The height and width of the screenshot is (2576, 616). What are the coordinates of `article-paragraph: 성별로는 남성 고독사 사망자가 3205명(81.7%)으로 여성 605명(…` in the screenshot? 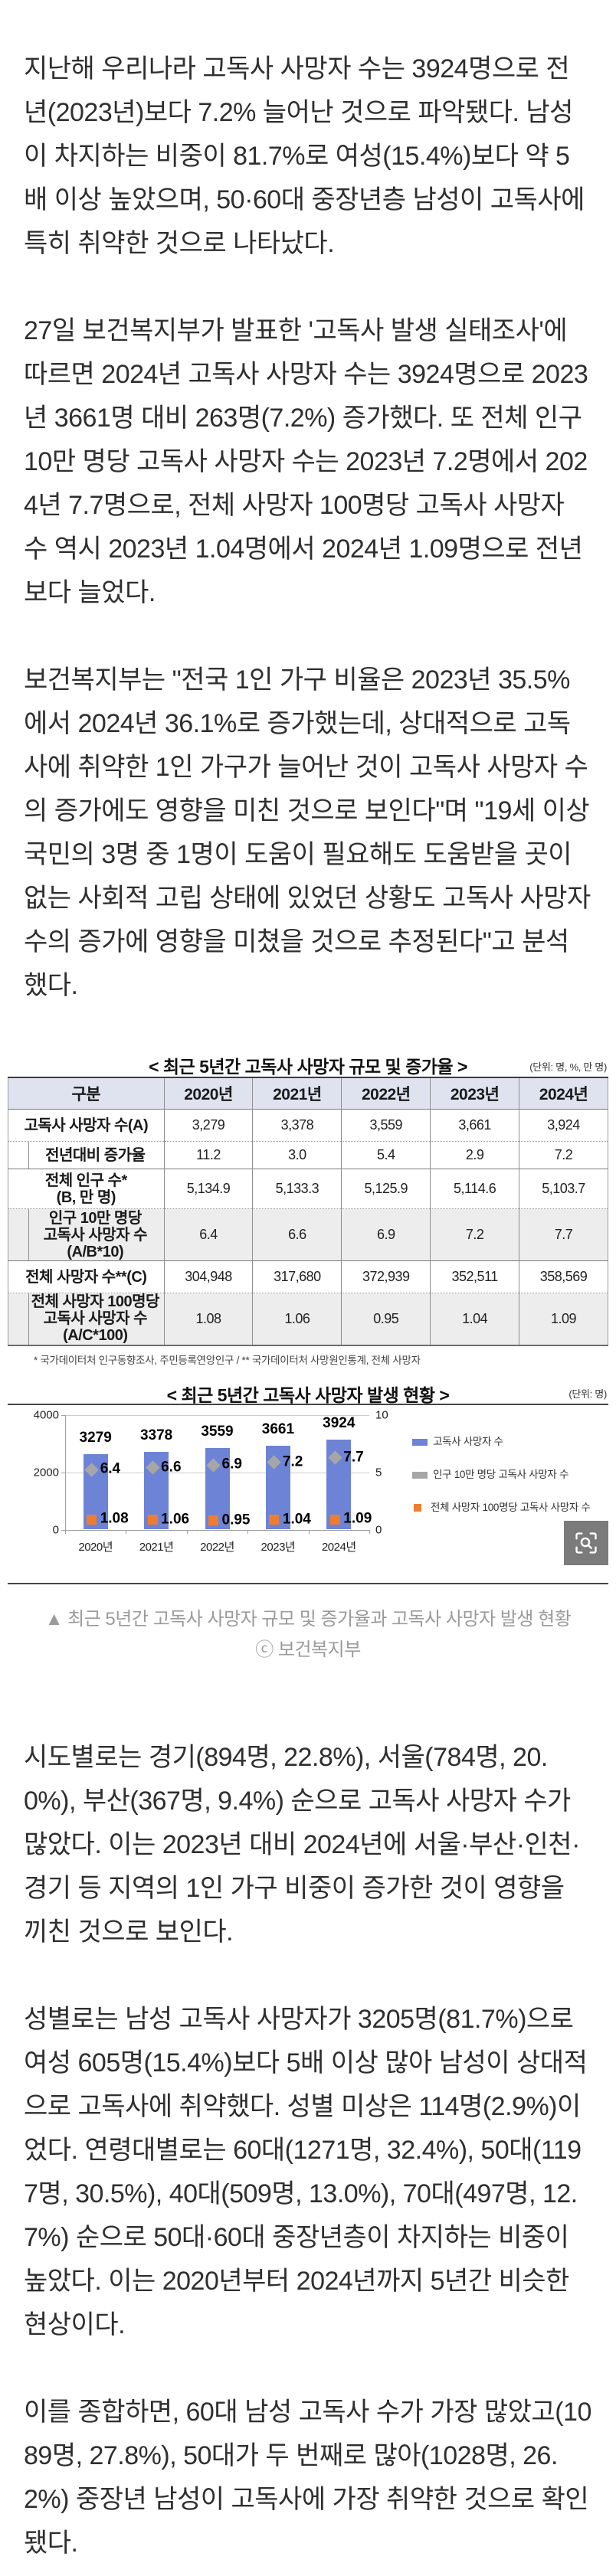 It's located at (306, 2171).